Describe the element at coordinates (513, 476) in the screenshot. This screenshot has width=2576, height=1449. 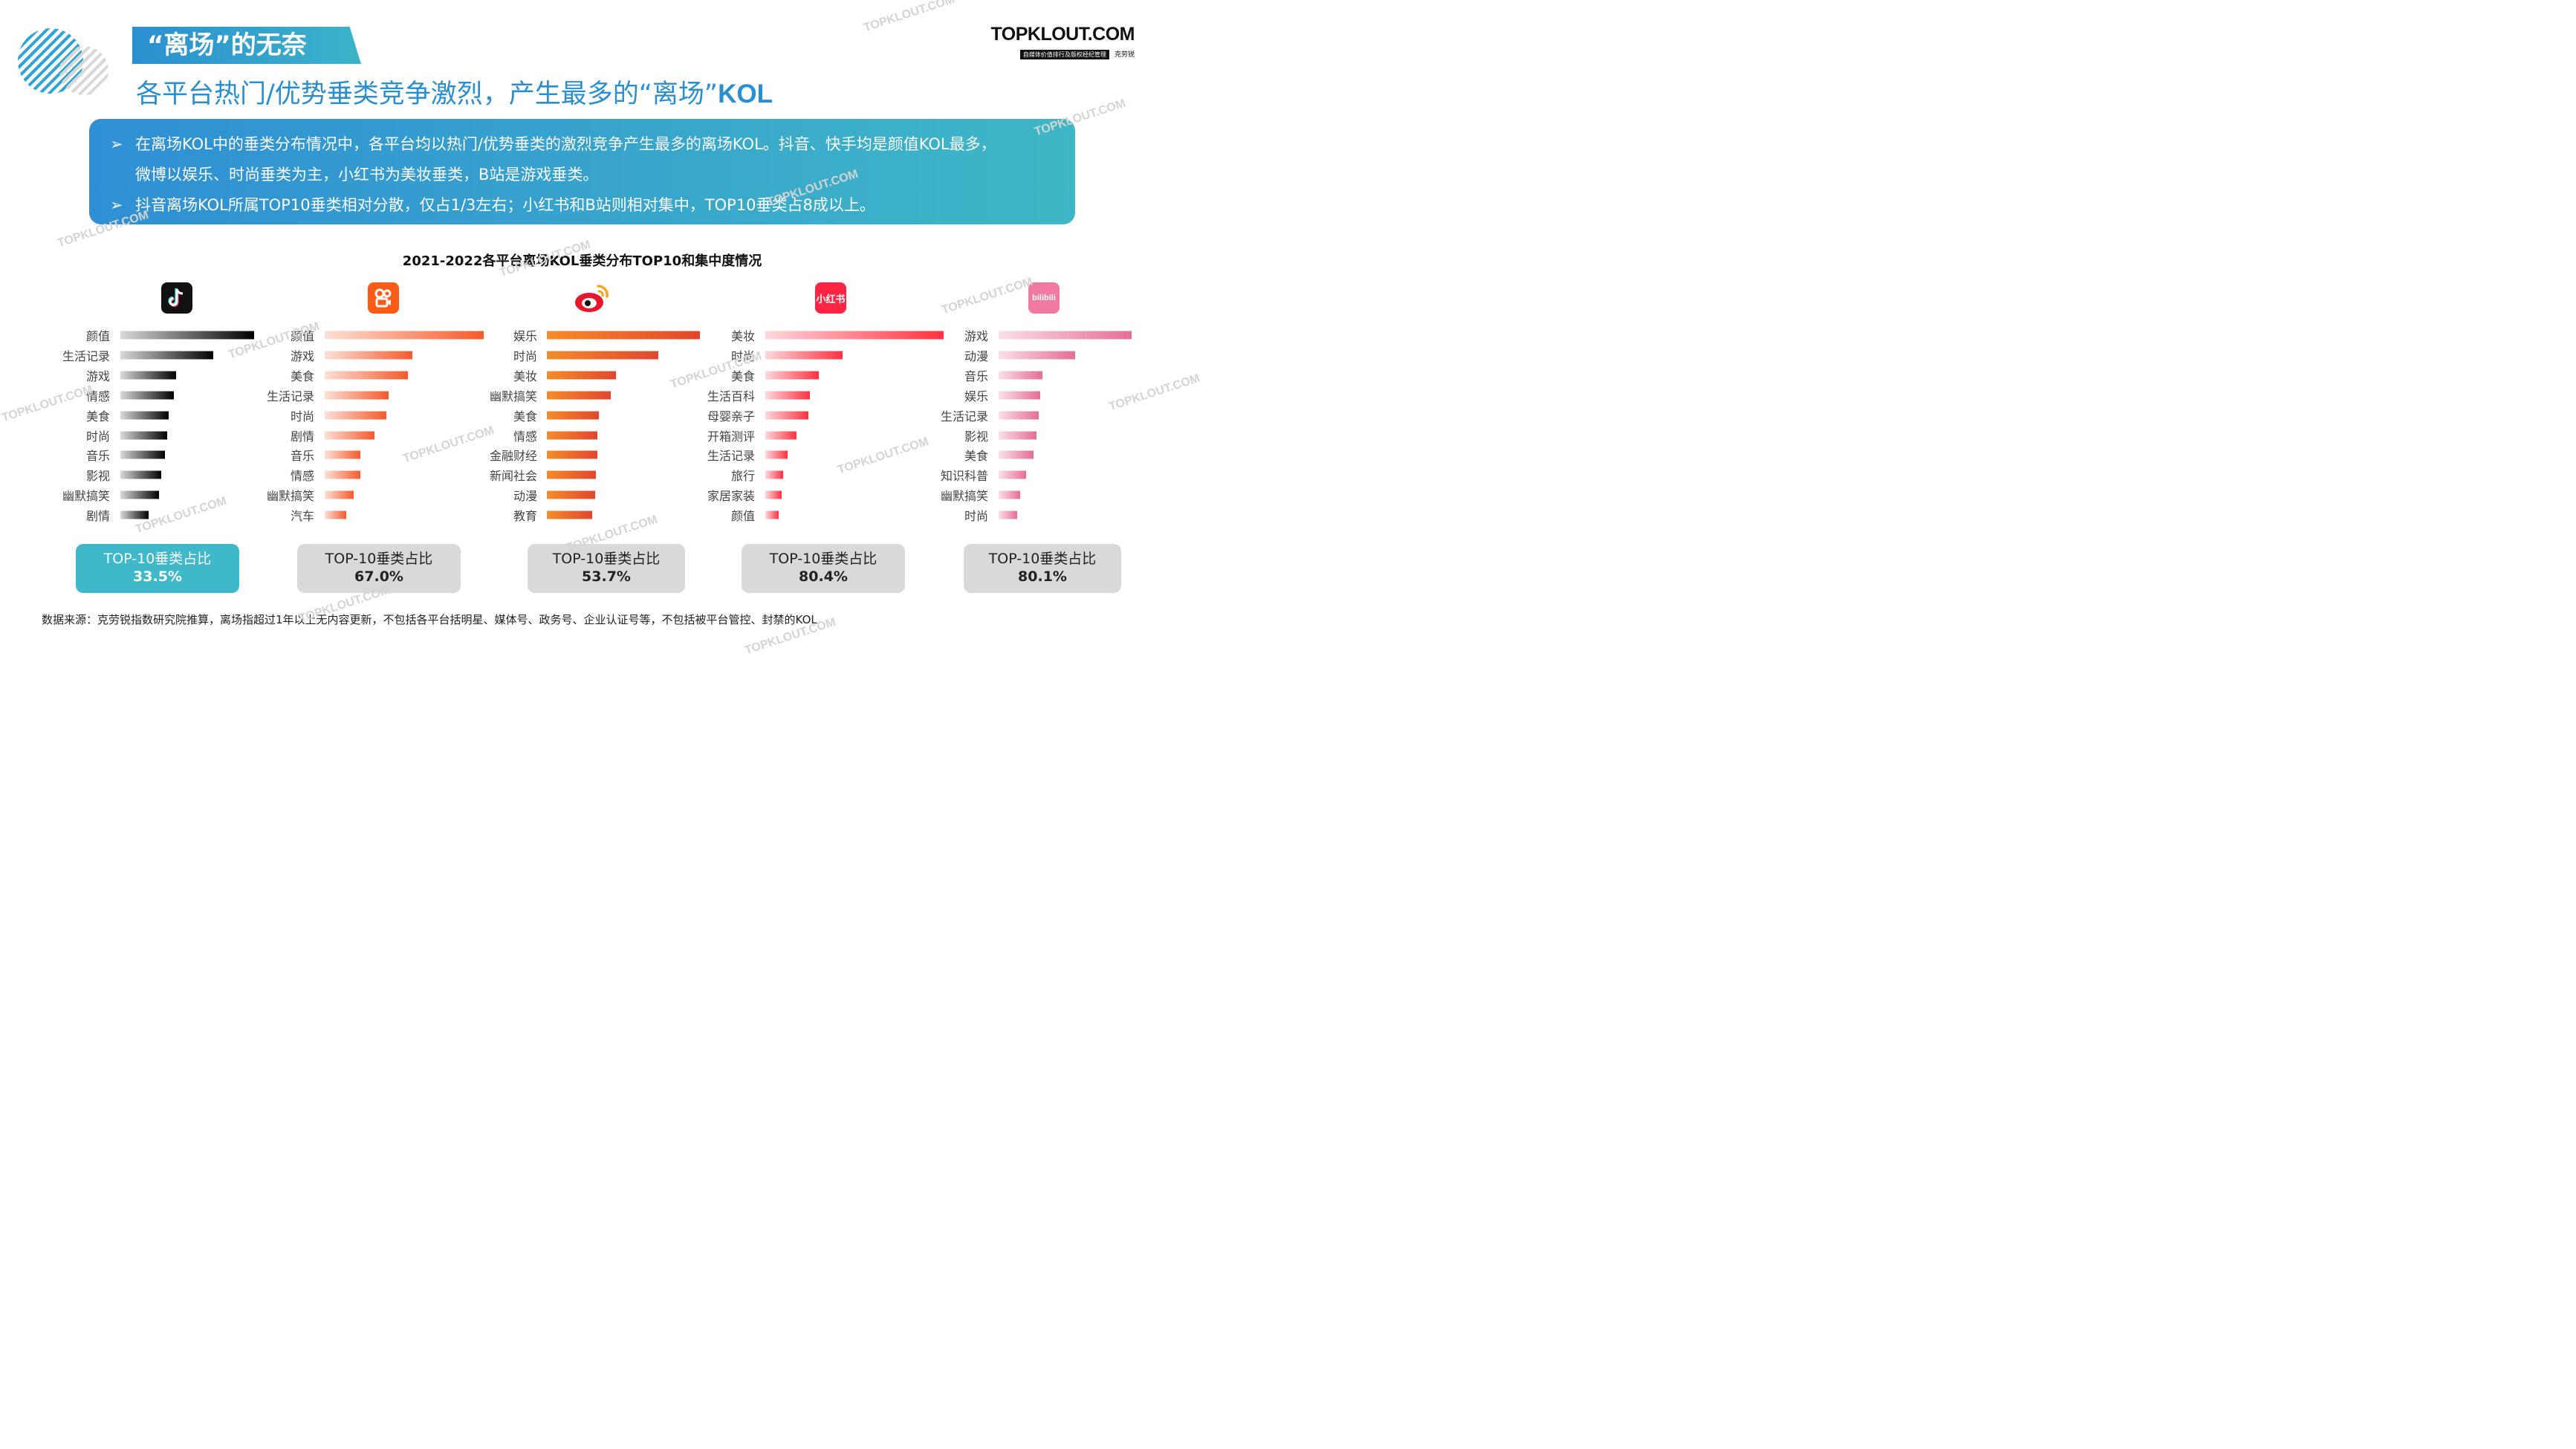
I see `category-label: 新闻社会` at that location.